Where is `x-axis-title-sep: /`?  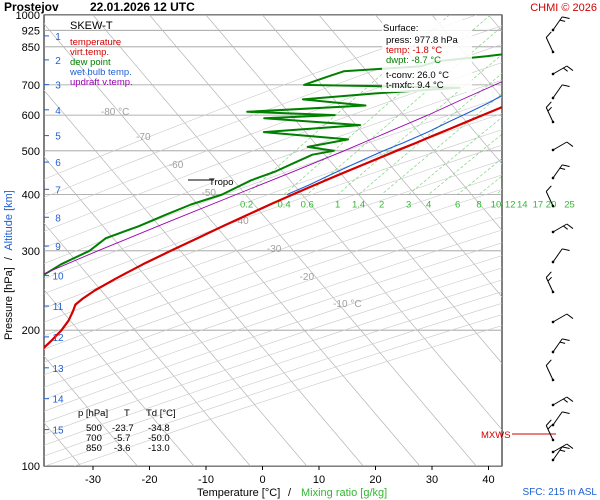 x-axis-title-sep: / is located at coordinates (290, 493).